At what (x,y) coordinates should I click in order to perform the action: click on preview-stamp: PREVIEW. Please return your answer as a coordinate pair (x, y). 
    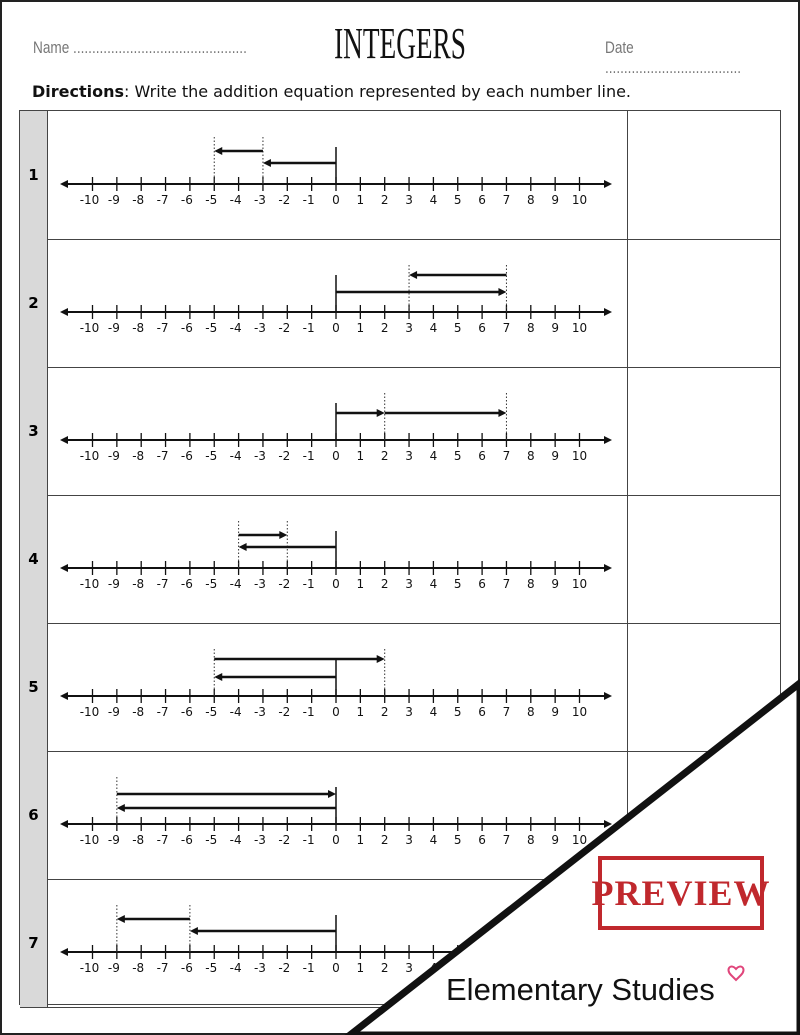
    Looking at the image, I should click on (680, 893).